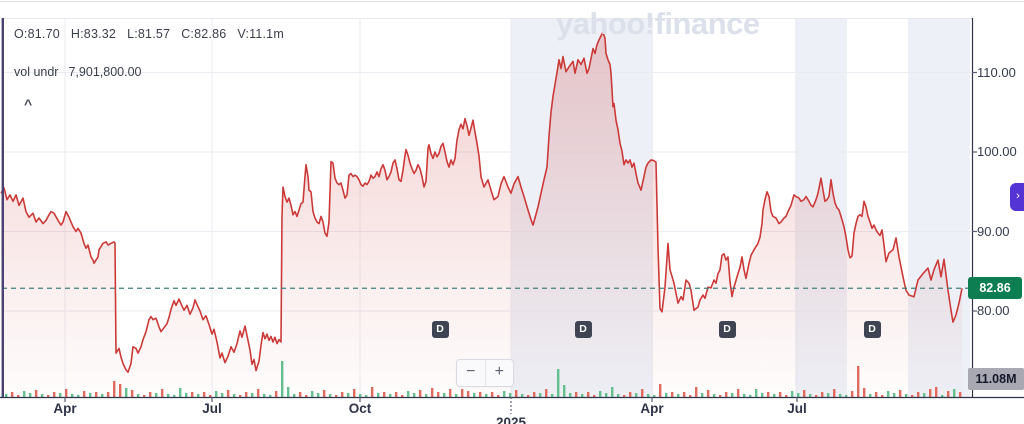 The height and width of the screenshot is (424, 1024). Describe the element at coordinates (996, 72) in the screenshot. I see `price-axis-label: 110.00` at that location.